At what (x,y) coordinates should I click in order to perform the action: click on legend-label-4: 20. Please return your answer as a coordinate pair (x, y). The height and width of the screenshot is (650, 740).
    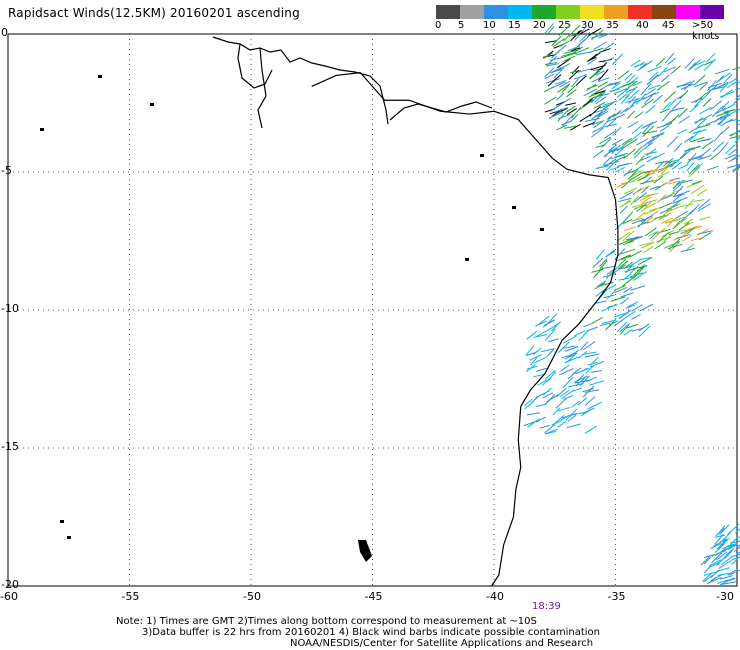
    Looking at the image, I should click on (539, 25).